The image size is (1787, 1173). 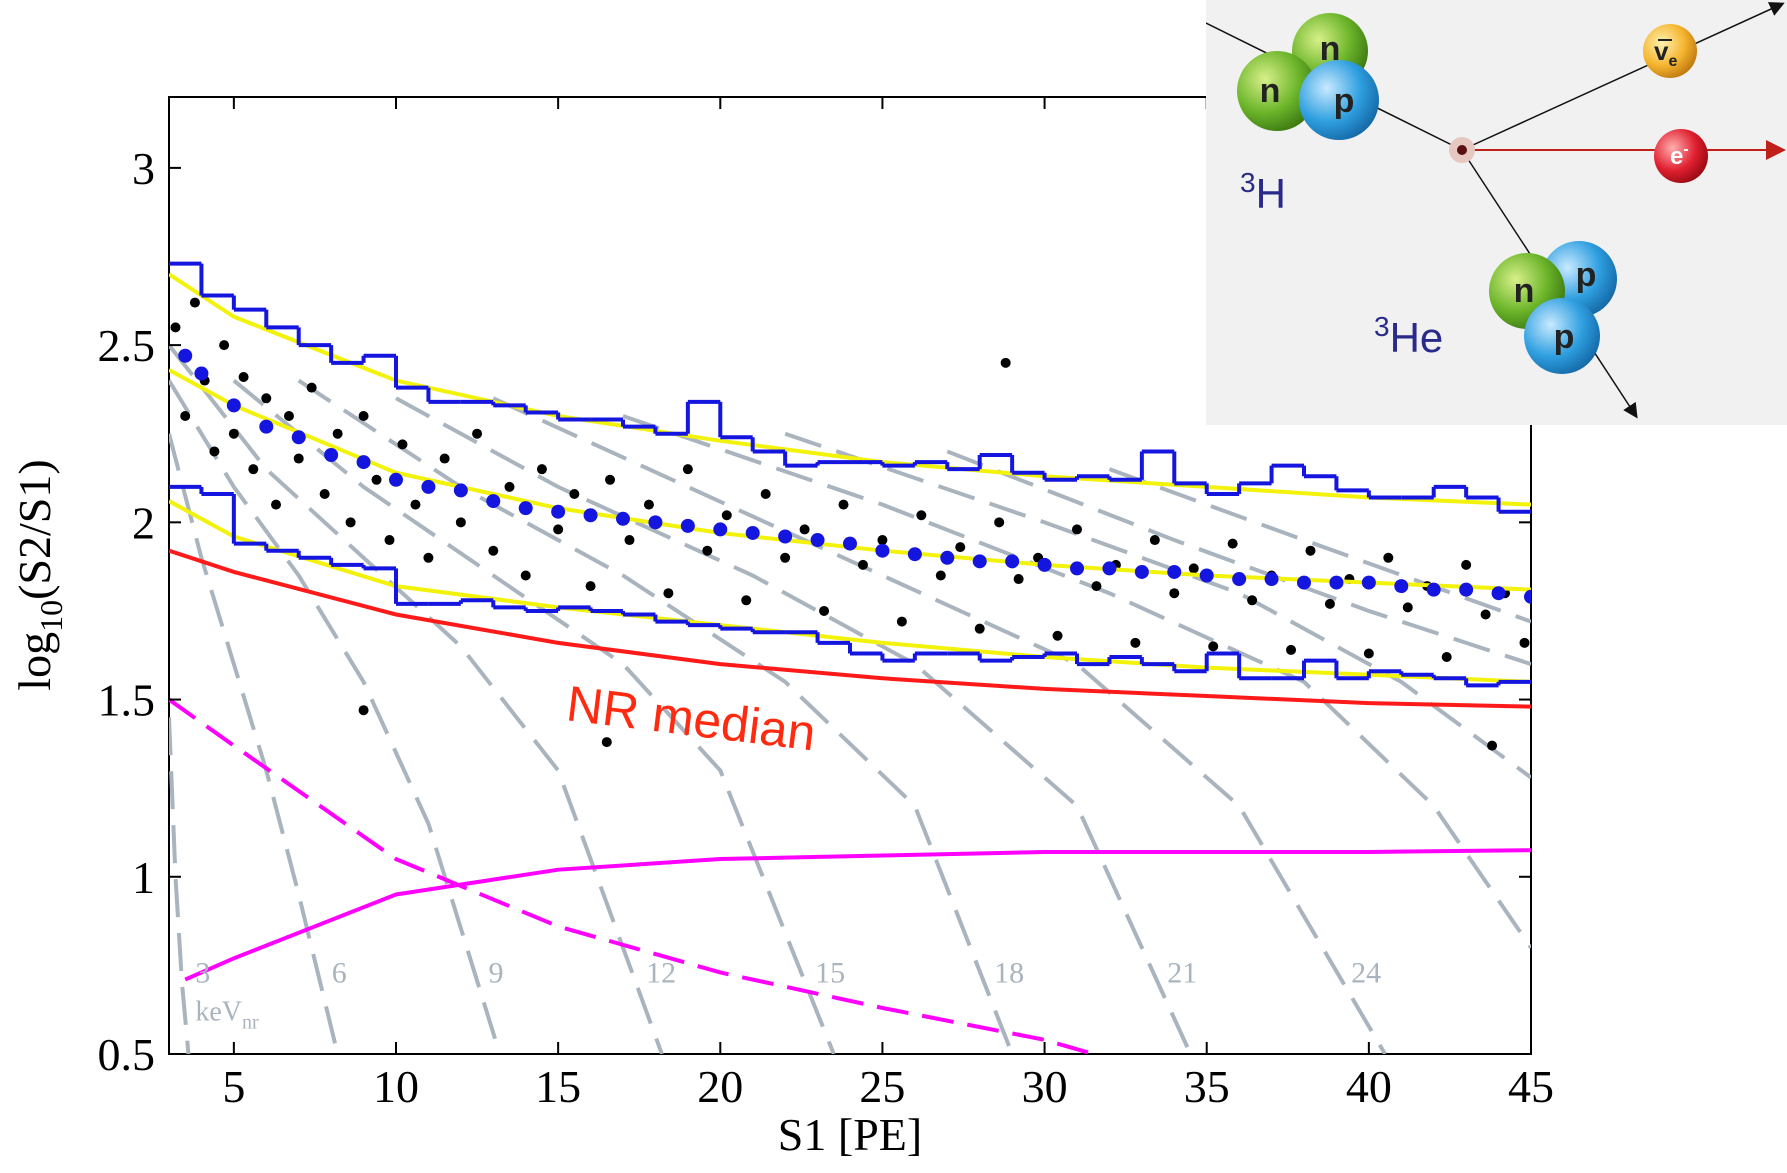 I want to click on y-label-sub: 10, so click(x=51, y=616).